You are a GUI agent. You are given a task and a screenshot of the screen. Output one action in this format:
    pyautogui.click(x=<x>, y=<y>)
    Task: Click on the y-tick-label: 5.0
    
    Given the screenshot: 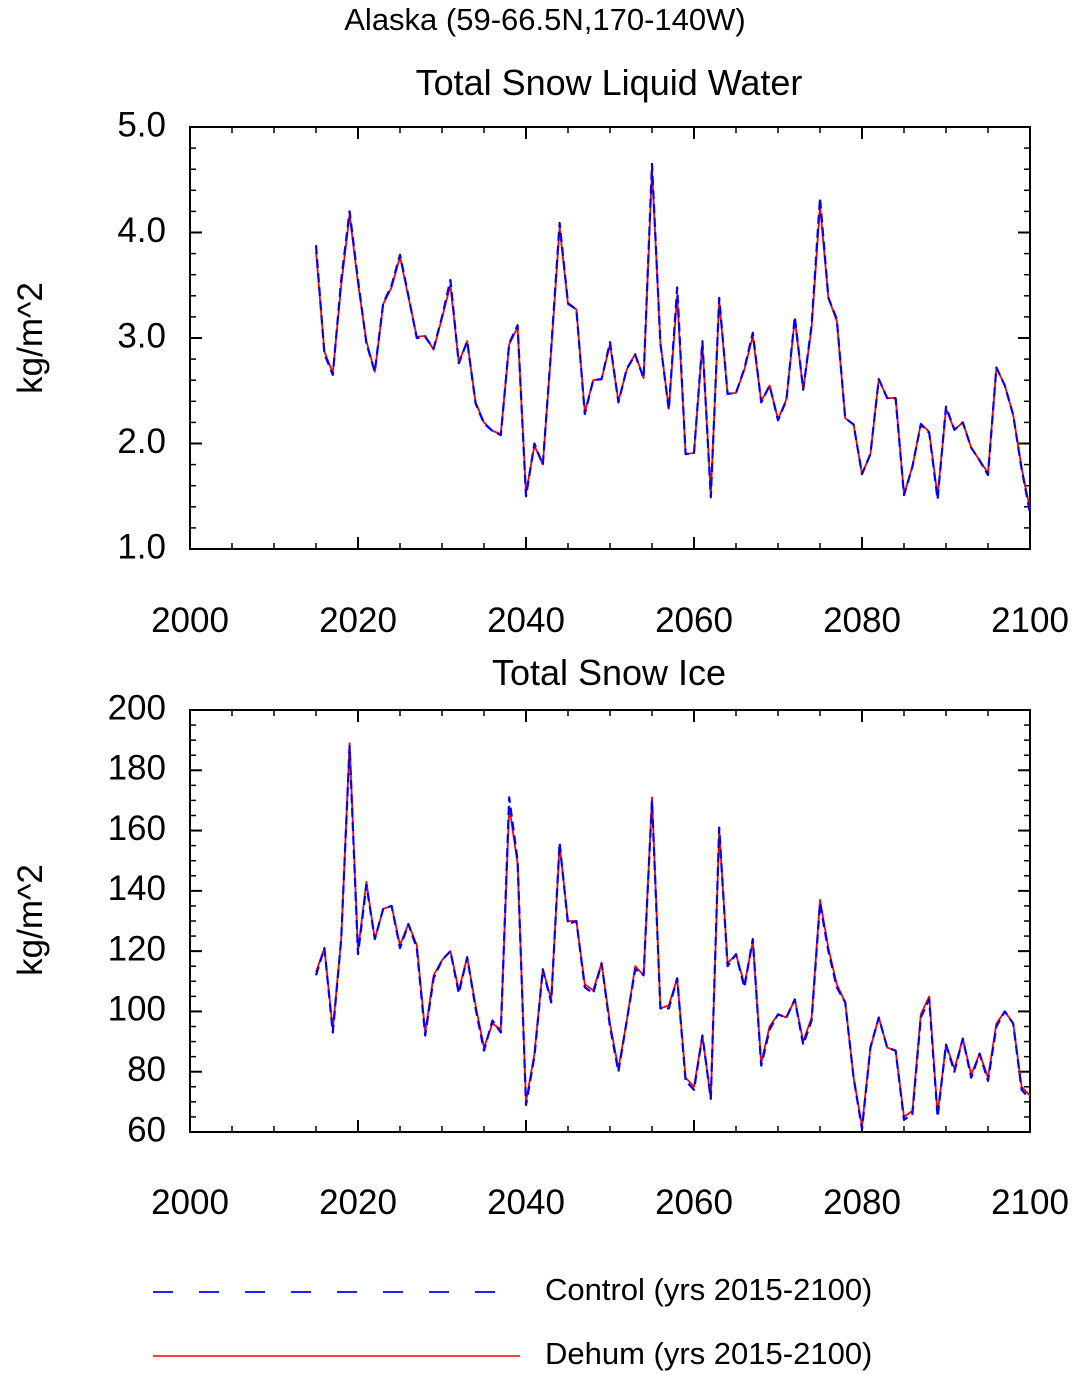 What is the action you would take?
    pyautogui.click(x=141, y=124)
    